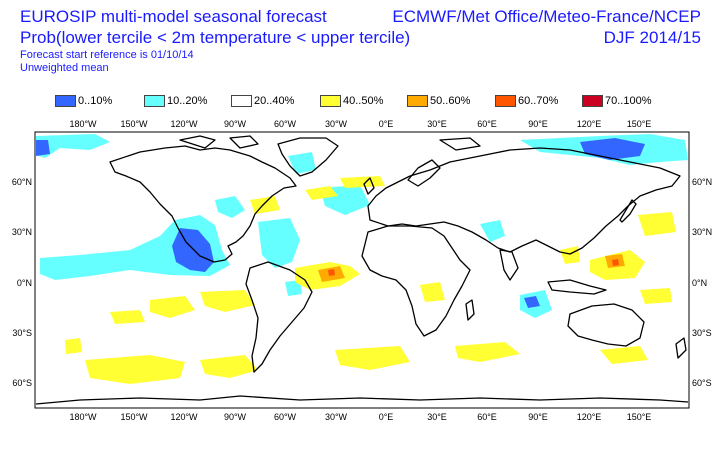 The image size is (723, 456). Describe the element at coordinates (187, 101) in the screenshot. I see `legend-label: 10..20%` at that location.